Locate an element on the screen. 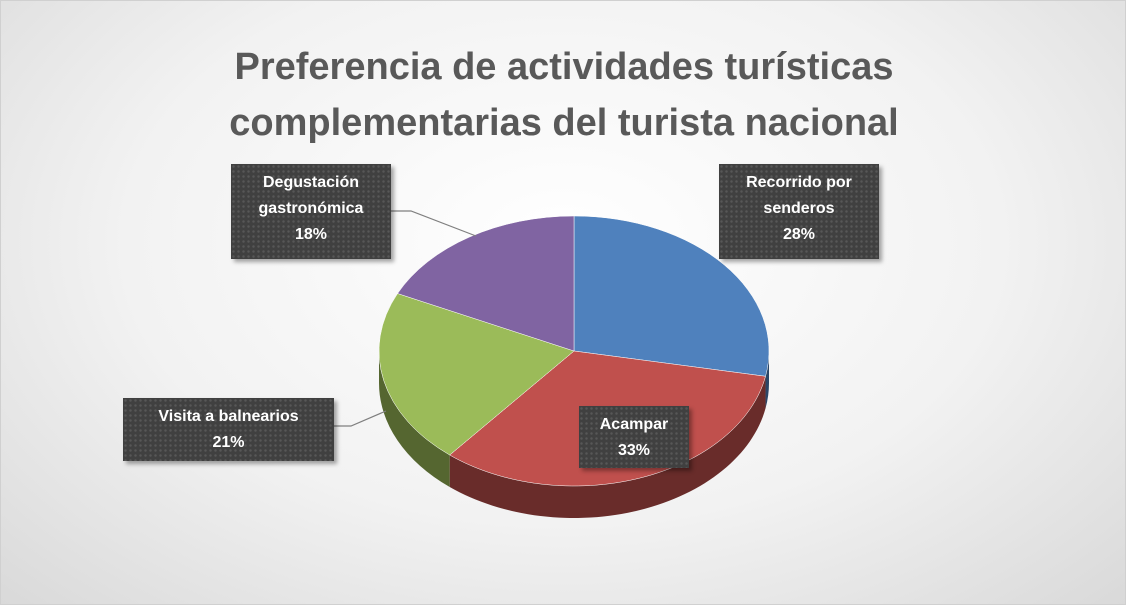 This screenshot has height=605, width=1126. label-value: 28% is located at coordinates (799, 234).